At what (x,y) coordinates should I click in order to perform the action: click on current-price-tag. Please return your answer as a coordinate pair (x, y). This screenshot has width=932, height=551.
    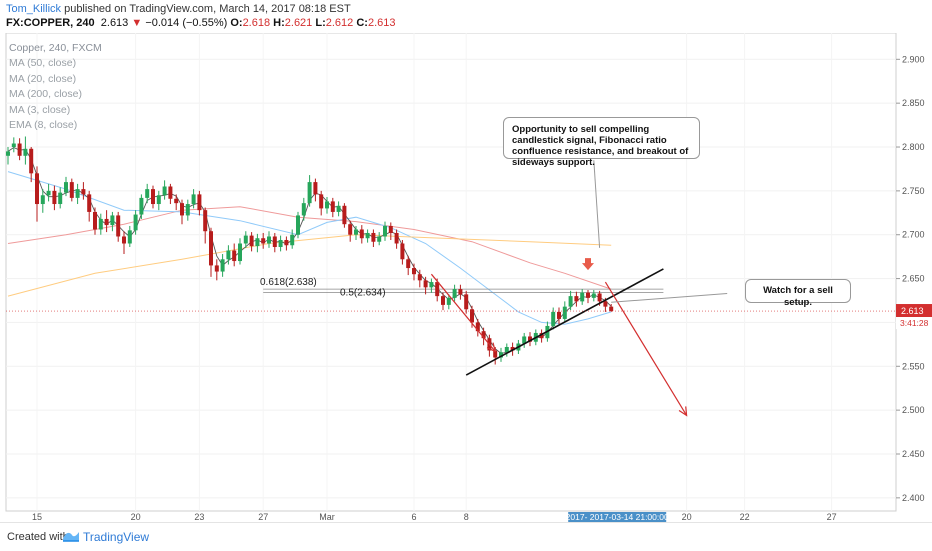
    Looking at the image, I should click on (914, 311).